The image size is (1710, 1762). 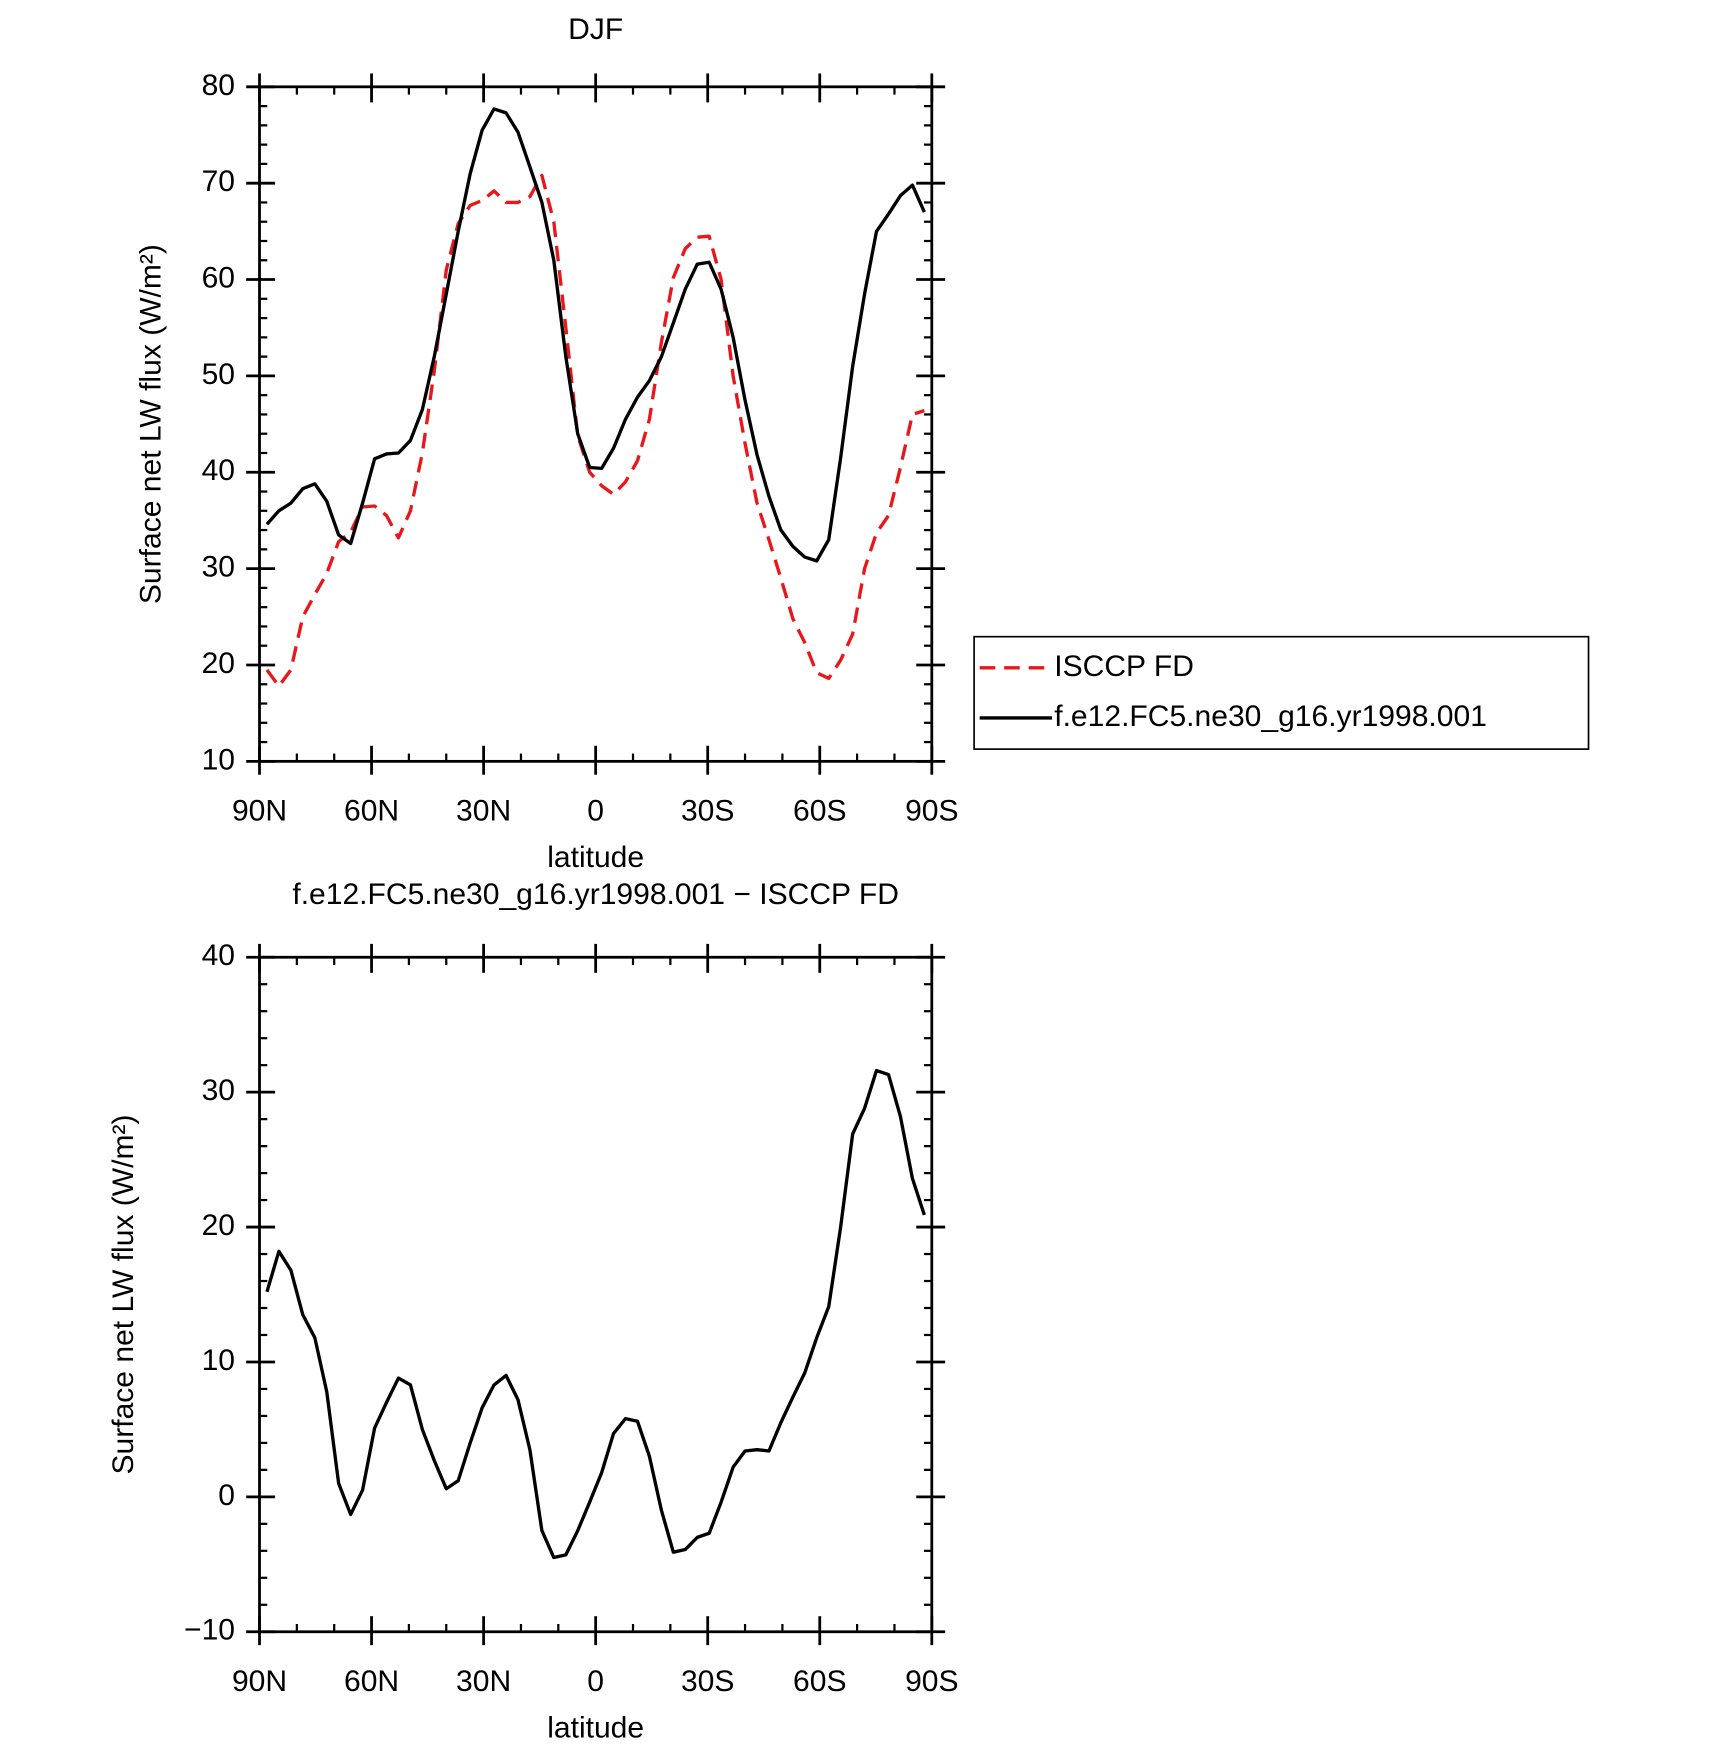 I want to click on chart-title: DJF, so click(x=595, y=29).